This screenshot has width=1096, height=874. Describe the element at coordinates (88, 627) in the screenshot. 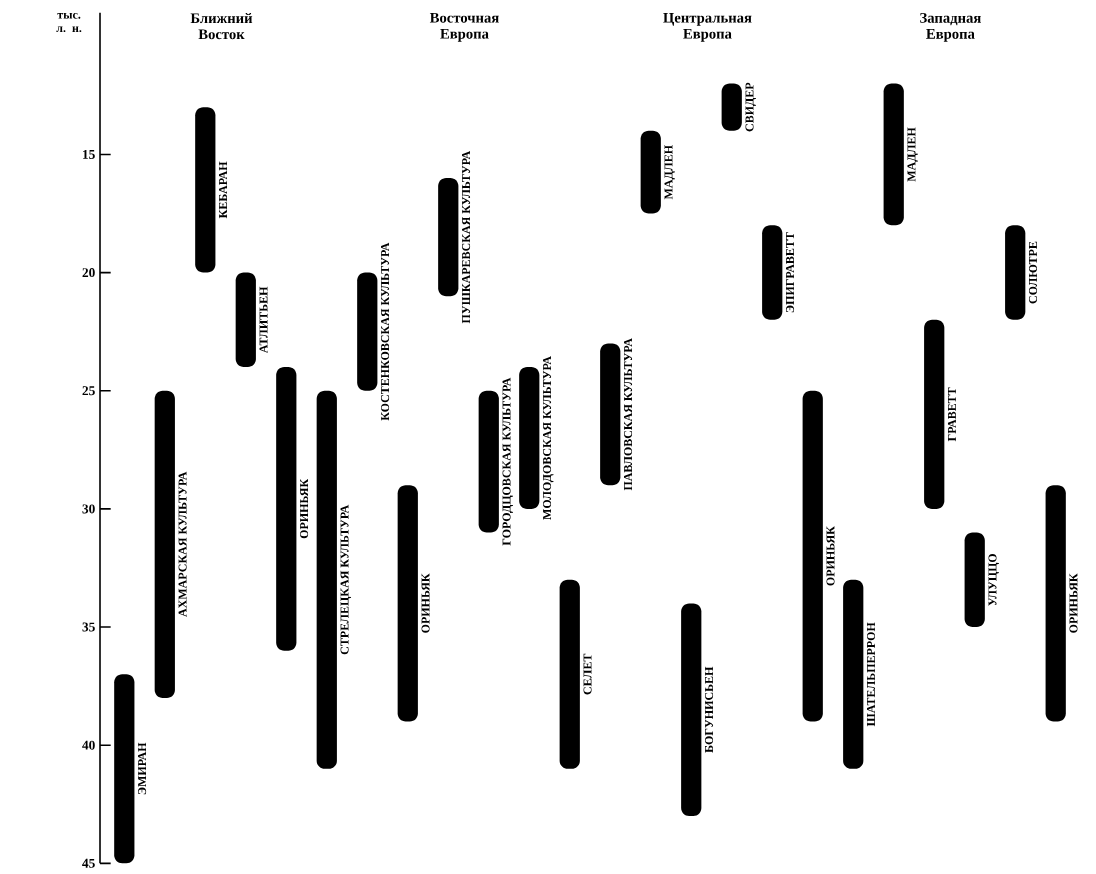

I see `y-tick-label: 35` at that location.